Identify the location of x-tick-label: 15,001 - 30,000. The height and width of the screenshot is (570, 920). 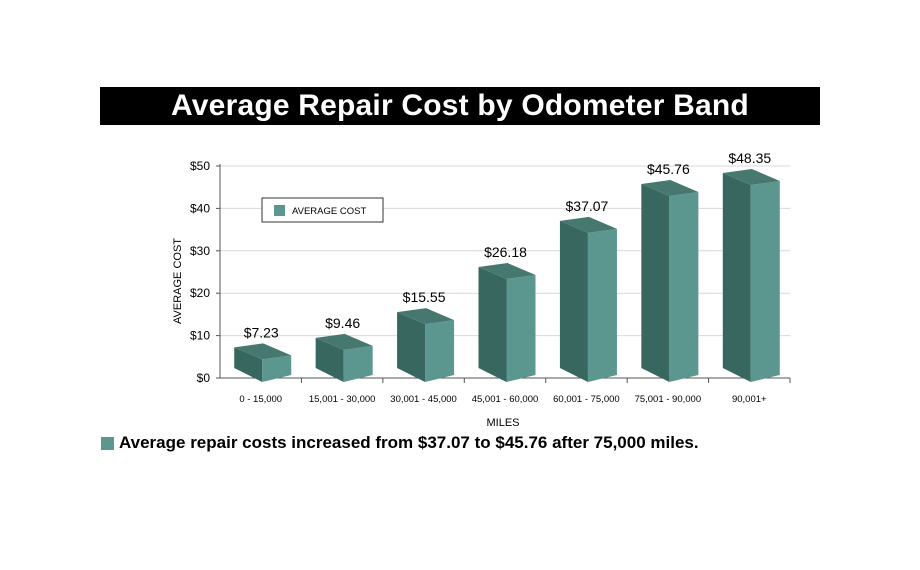
(342, 399).